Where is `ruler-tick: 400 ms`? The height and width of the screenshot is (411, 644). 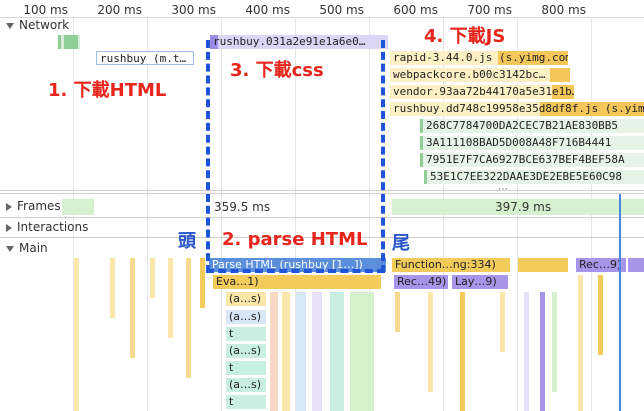
ruler-tick: 400 ms is located at coordinates (267, 10).